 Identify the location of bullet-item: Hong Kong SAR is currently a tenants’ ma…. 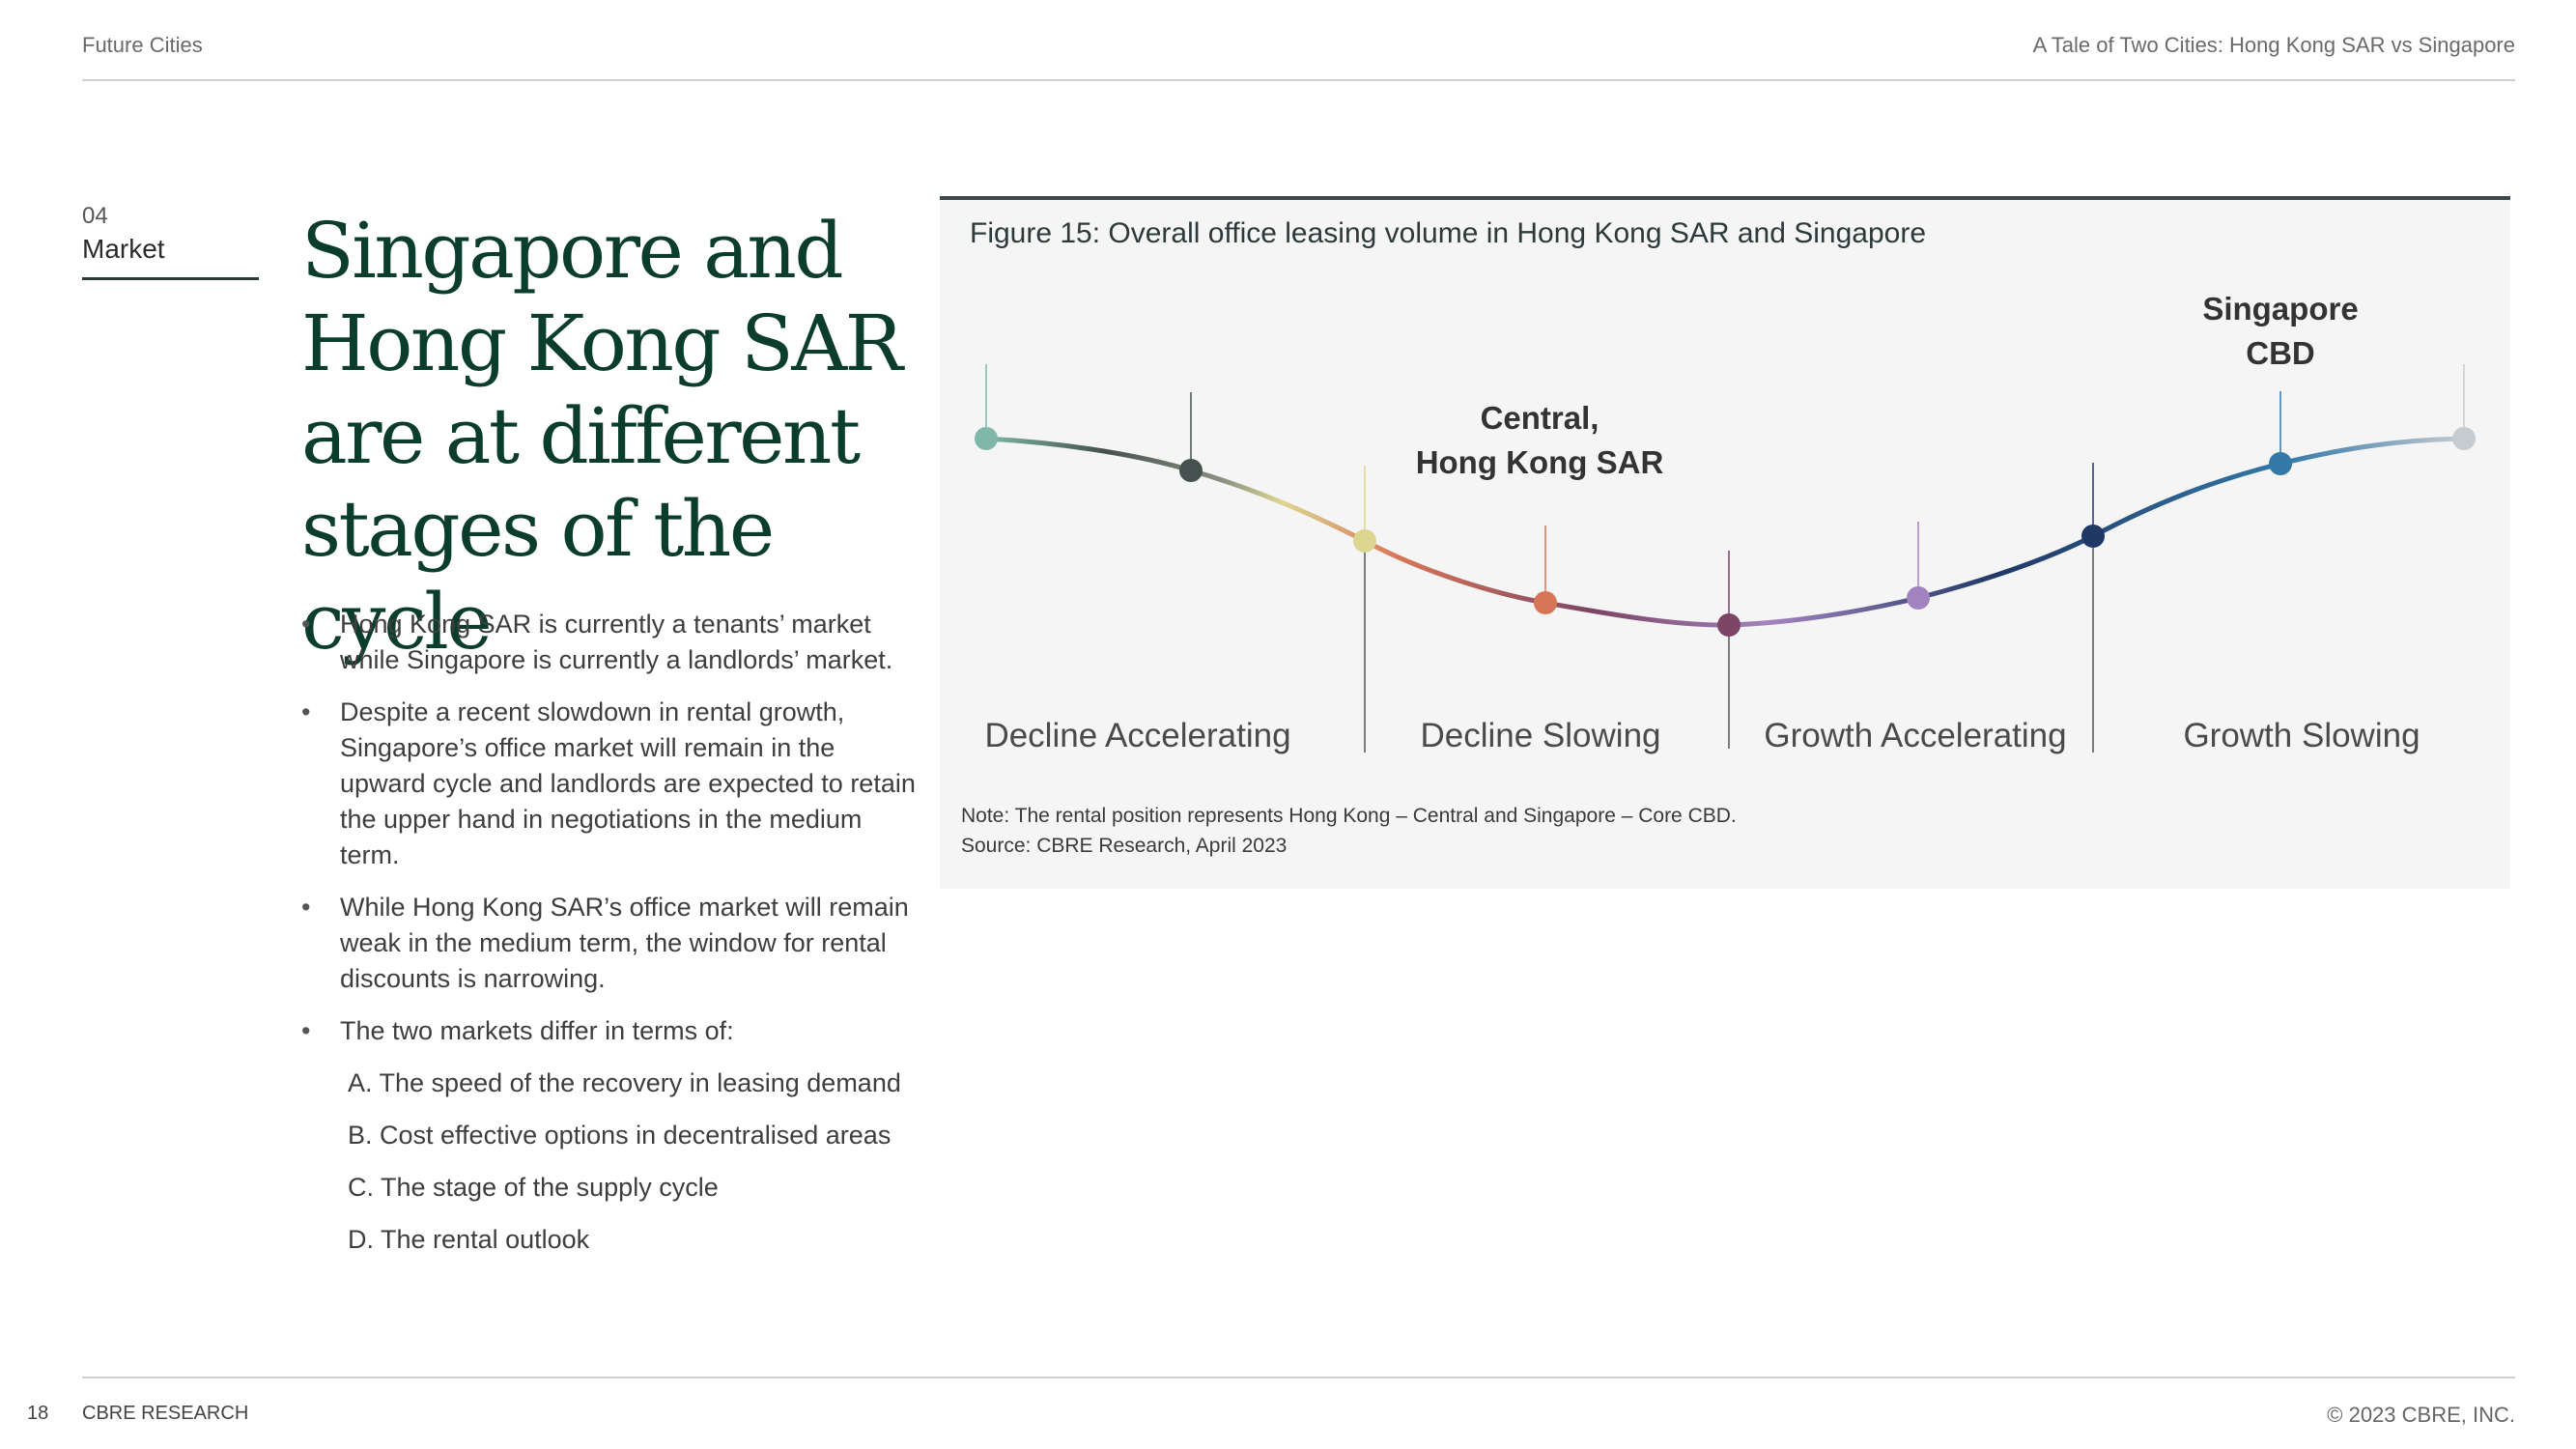
(610, 642).